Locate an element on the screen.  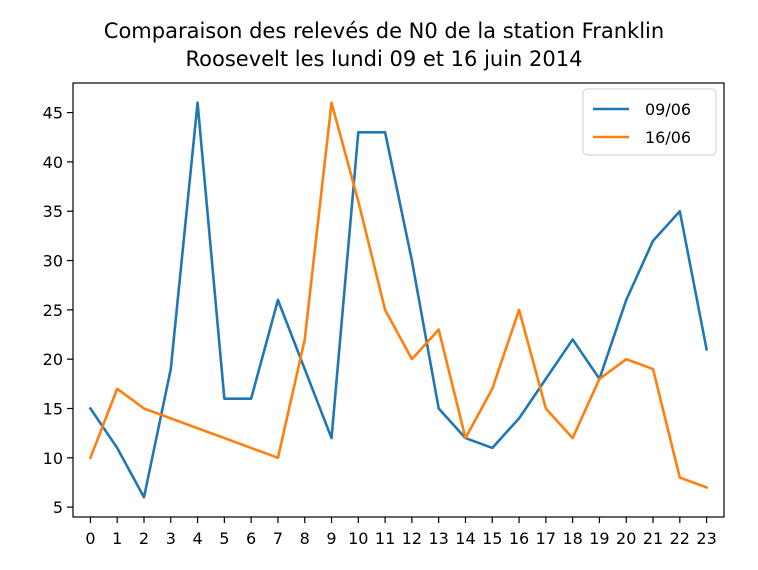
y-tick-label-1: 10 is located at coordinates (53, 458).